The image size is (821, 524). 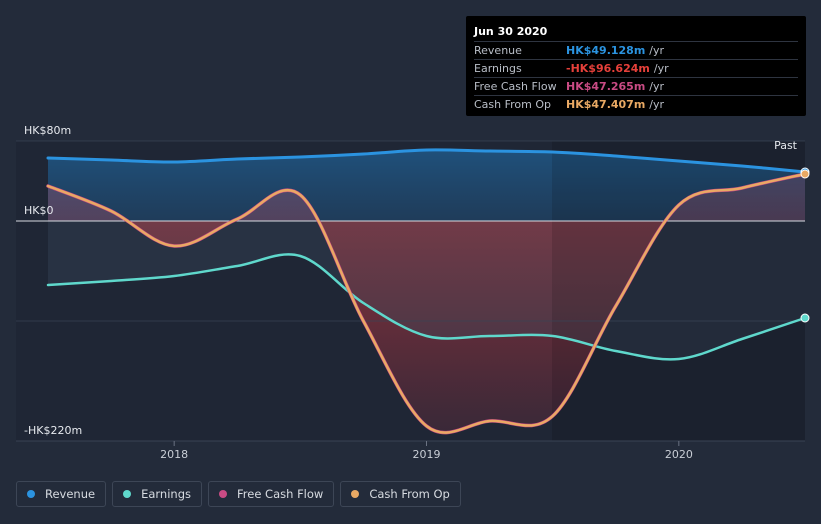 I want to click on cash-from-op-end-marker, so click(x=805, y=174).